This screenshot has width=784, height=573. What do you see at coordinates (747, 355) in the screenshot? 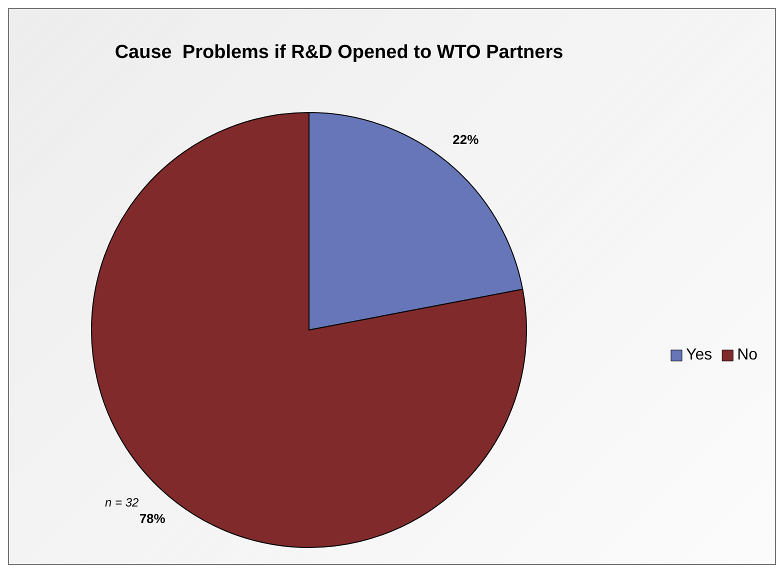
I see `legend-label: No` at bounding box center [747, 355].